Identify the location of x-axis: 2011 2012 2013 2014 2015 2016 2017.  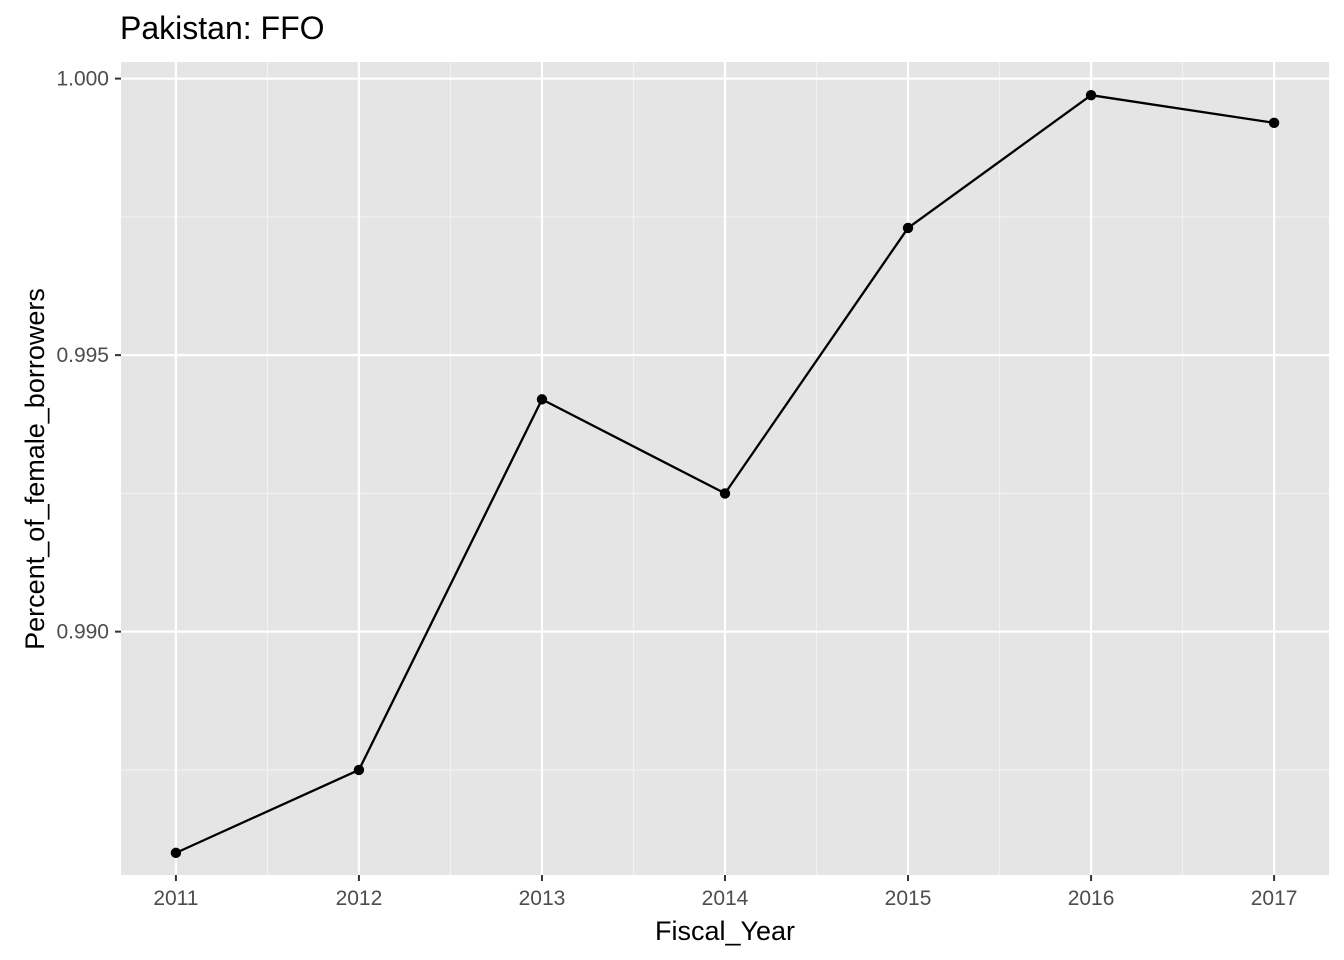
(725, 892).